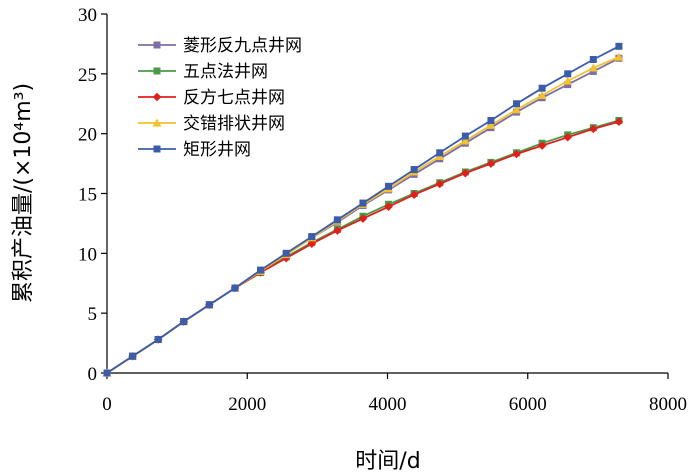  Describe the element at coordinates (93, 374) in the screenshot. I see `y-tick-label: 0` at that location.